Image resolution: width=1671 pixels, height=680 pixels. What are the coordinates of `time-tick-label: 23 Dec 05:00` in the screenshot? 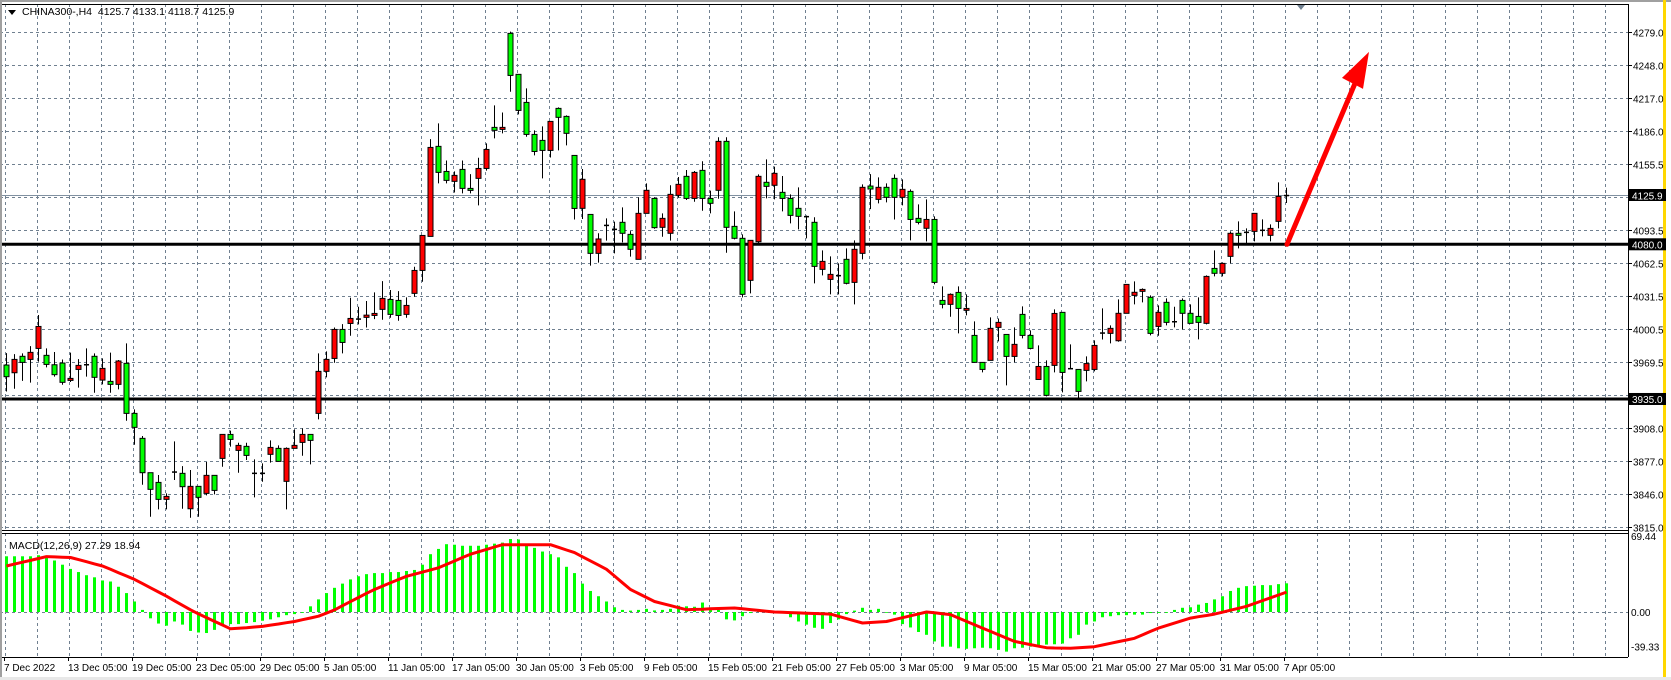 It's located at (226, 668).